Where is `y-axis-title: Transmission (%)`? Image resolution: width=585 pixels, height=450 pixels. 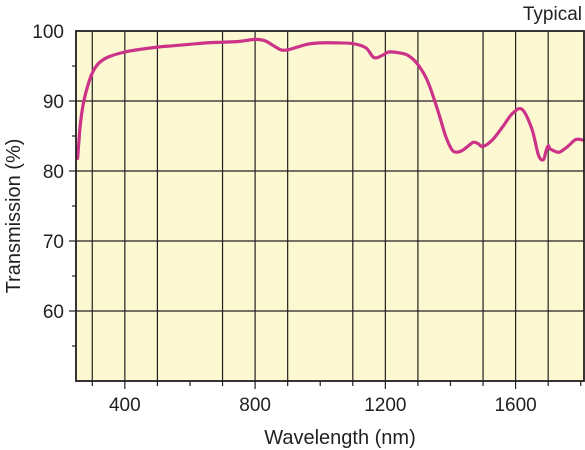 y-axis-title: Transmission (%) is located at coordinates (14, 216).